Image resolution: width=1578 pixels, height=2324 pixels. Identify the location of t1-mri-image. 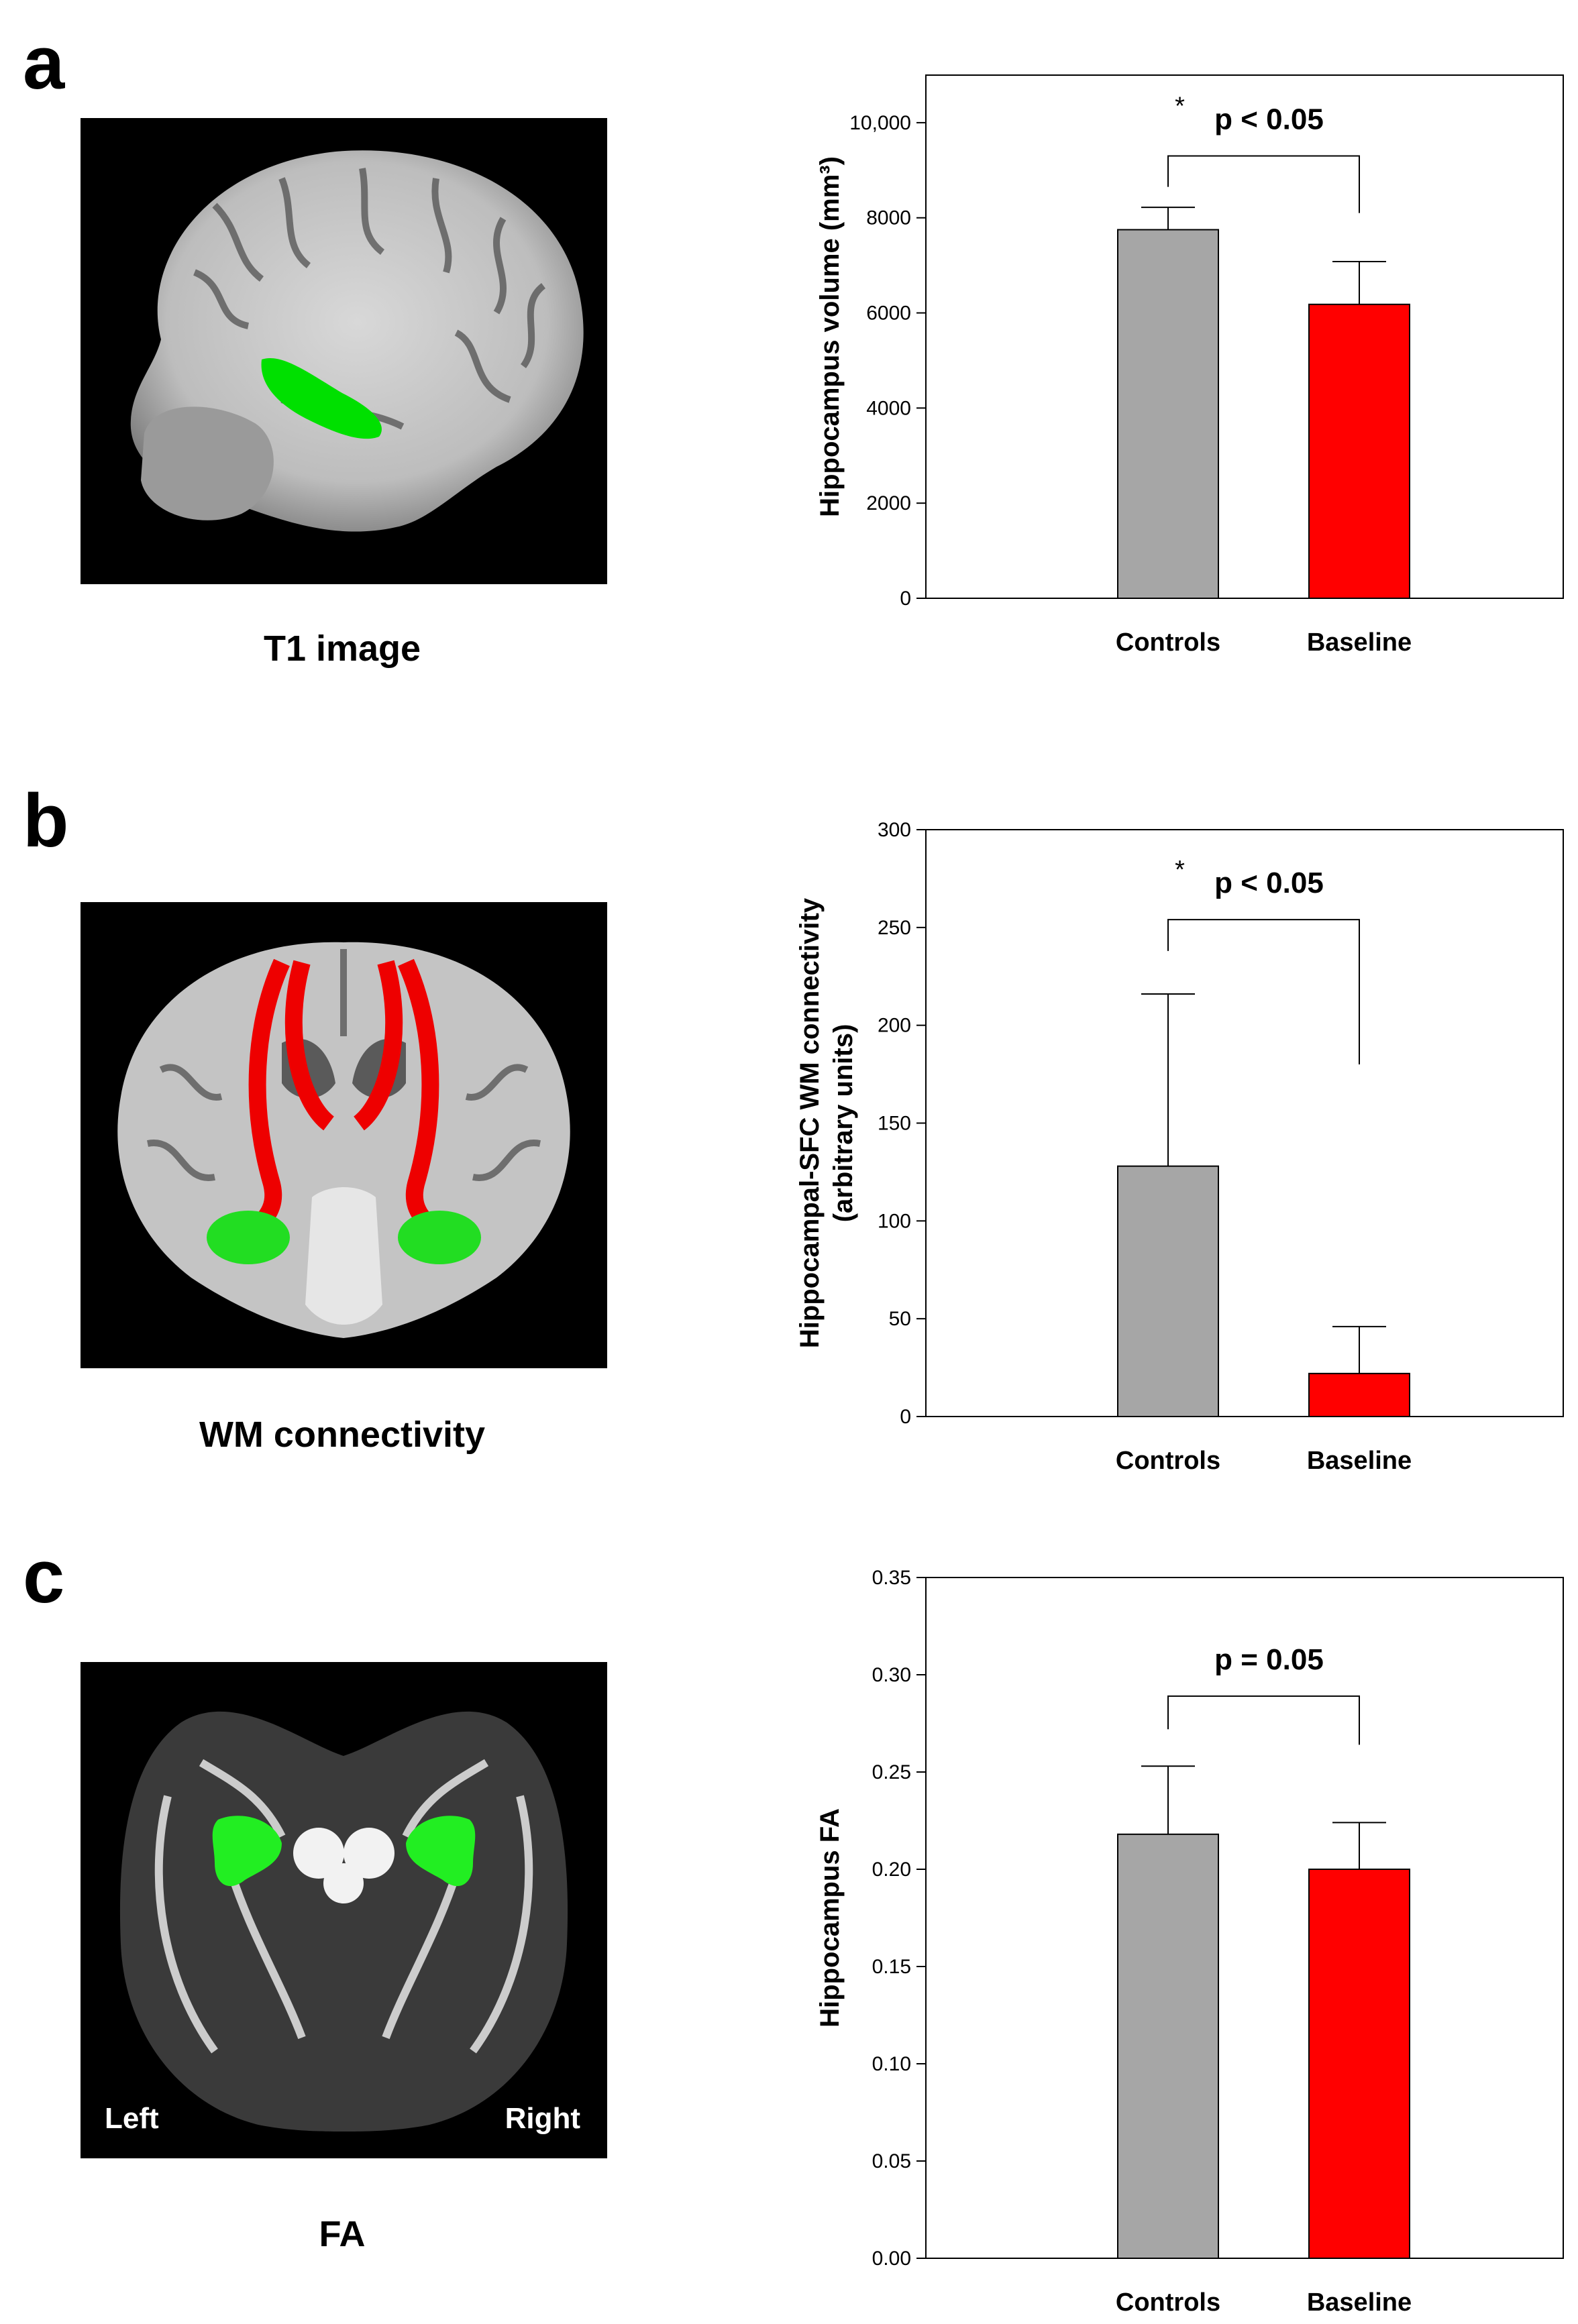
(344, 351).